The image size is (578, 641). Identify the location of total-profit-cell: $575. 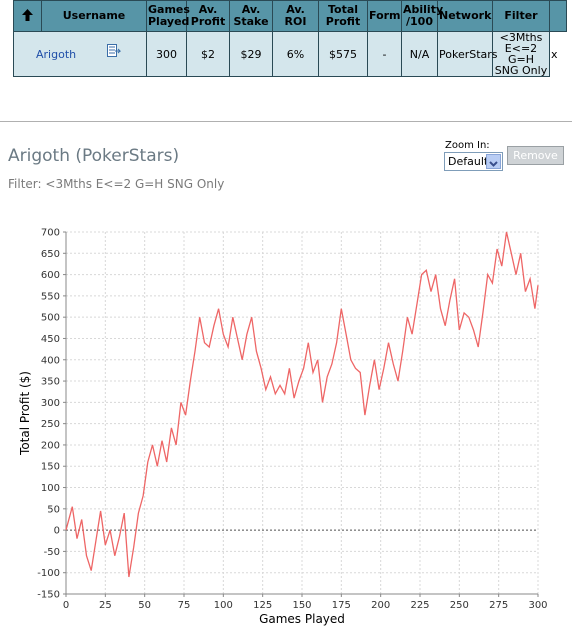
(343, 54).